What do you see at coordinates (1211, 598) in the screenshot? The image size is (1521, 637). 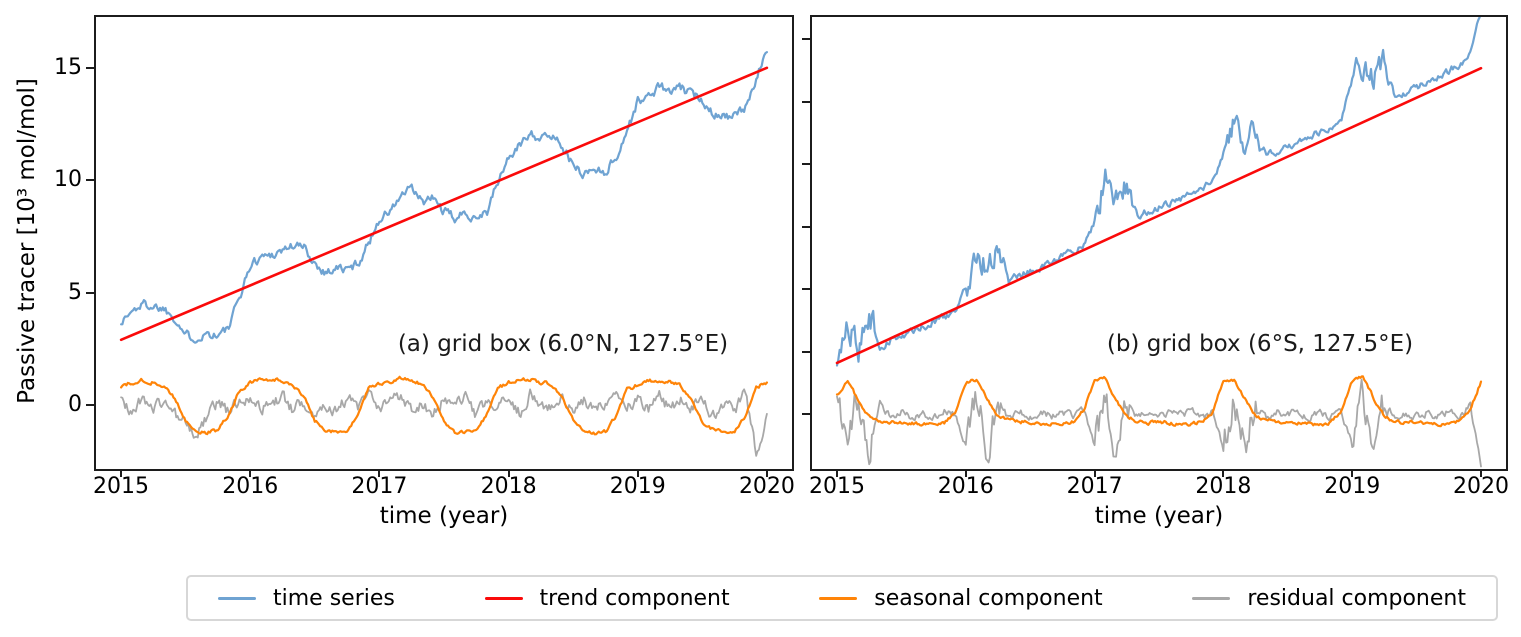 I see `residual-line-icon` at bounding box center [1211, 598].